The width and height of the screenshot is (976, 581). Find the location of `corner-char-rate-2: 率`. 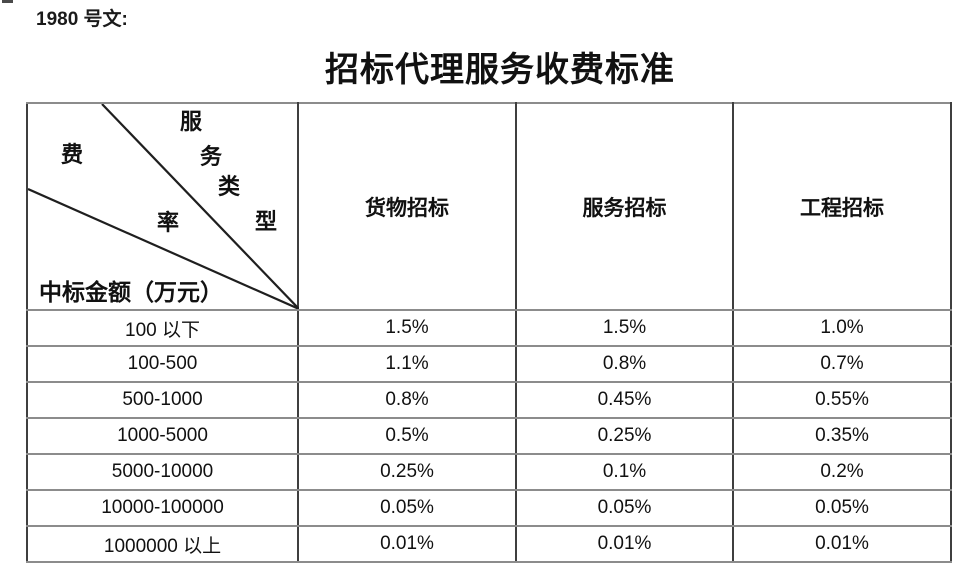

corner-char-rate-2: 率 is located at coordinates (168, 222).